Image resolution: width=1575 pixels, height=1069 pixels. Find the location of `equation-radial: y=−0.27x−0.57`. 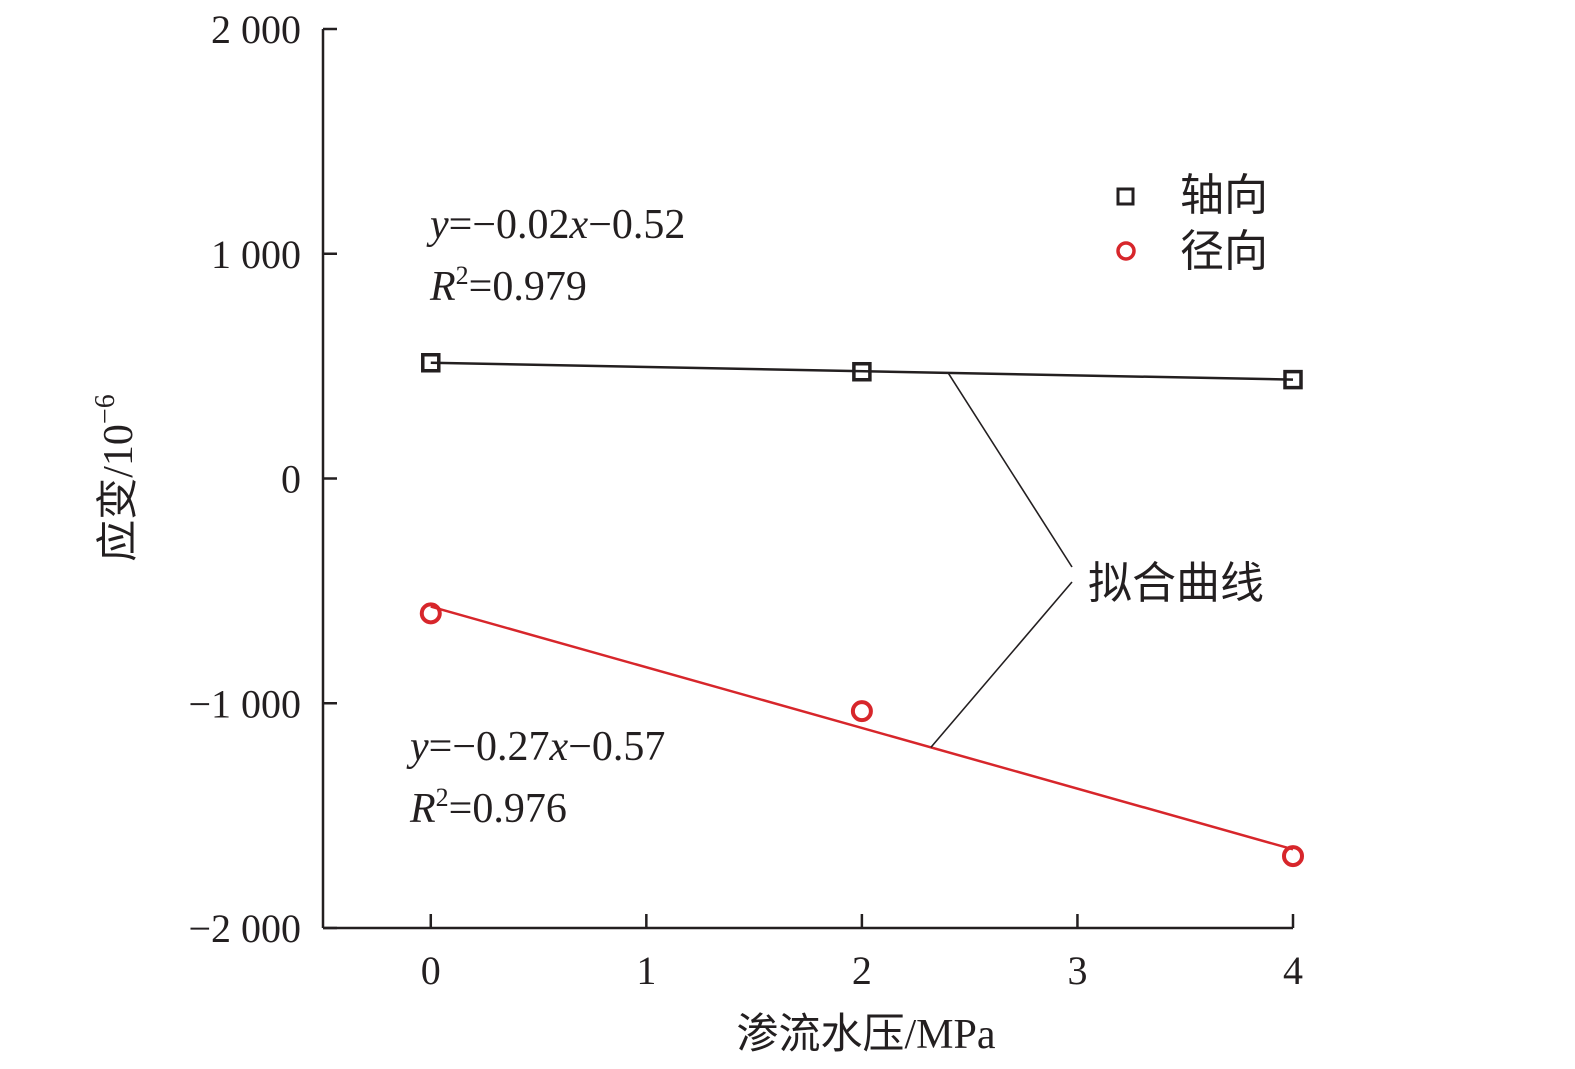

equation-radial: y=−0.27x−0.57 is located at coordinates (535, 747).